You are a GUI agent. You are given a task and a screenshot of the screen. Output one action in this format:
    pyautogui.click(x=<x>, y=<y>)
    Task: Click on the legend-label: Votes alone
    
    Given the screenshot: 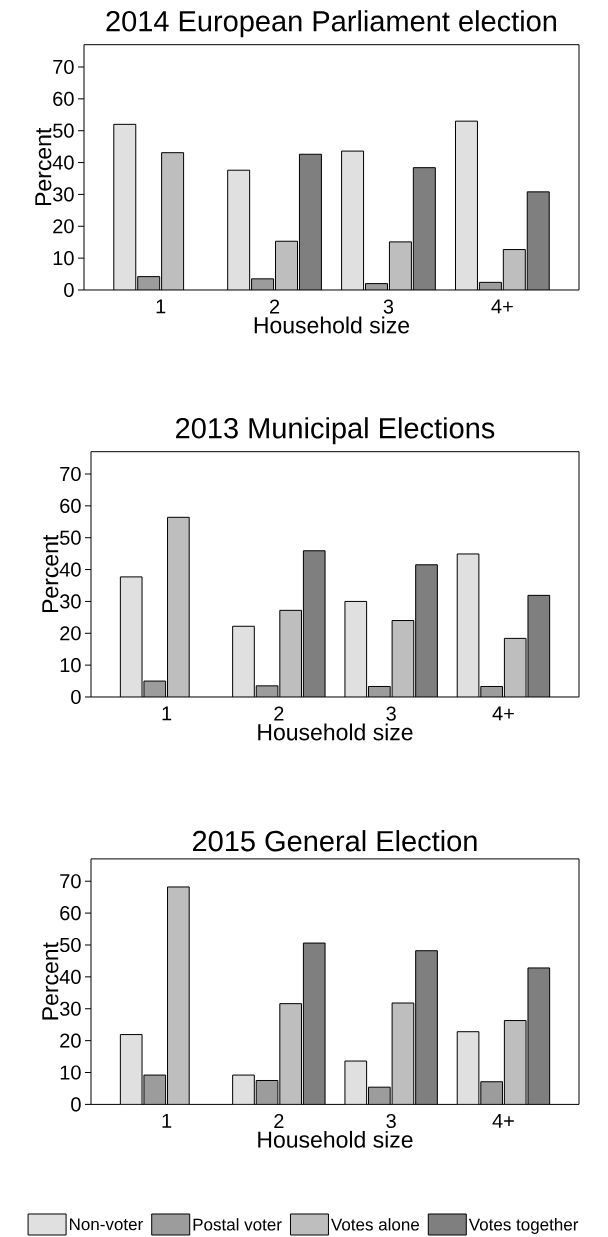 What is the action you would take?
    pyautogui.click(x=375, y=1224)
    